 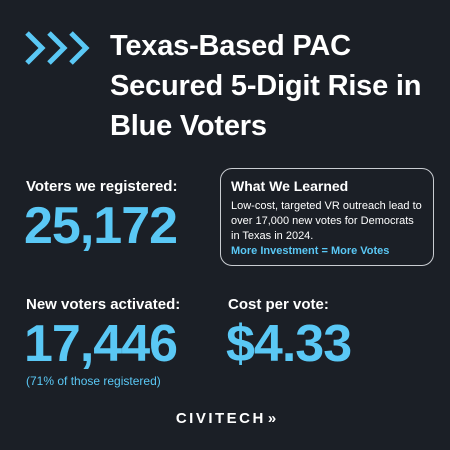 What do you see at coordinates (57, 48) in the screenshot?
I see `triple-chevron-right-icon` at bounding box center [57, 48].